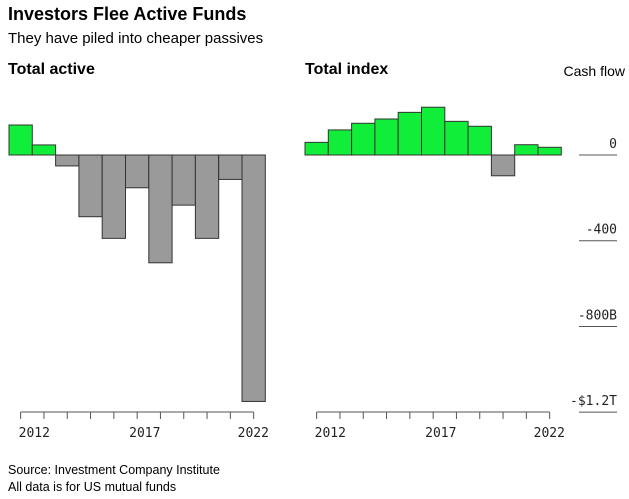 This screenshot has height=499, width=629. I want to click on y-tick-label: -400, so click(601, 230).